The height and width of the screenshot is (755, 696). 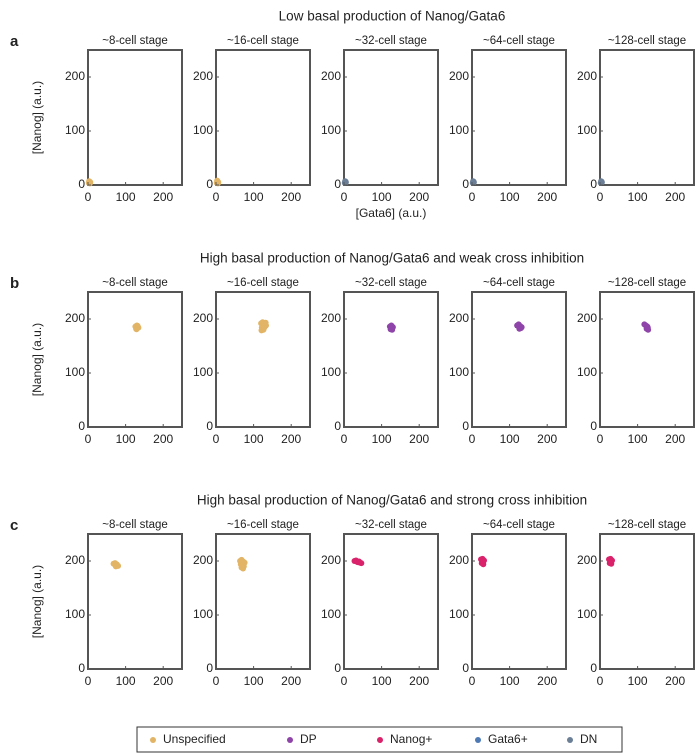 I want to click on x-axis-label: [Gata6] (a.u.), so click(x=391, y=213).